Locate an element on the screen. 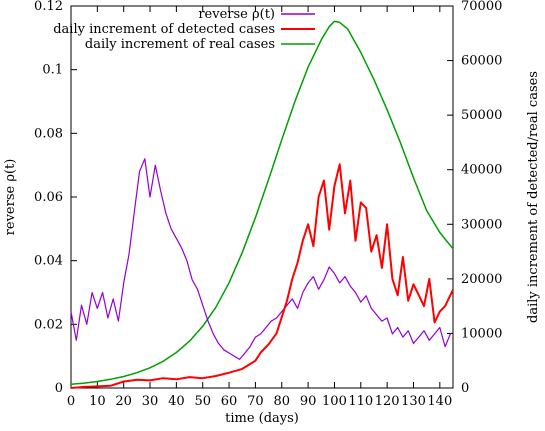 This screenshot has height=431, width=545. y-left-tick-label: 0.04 is located at coordinates (48, 261).